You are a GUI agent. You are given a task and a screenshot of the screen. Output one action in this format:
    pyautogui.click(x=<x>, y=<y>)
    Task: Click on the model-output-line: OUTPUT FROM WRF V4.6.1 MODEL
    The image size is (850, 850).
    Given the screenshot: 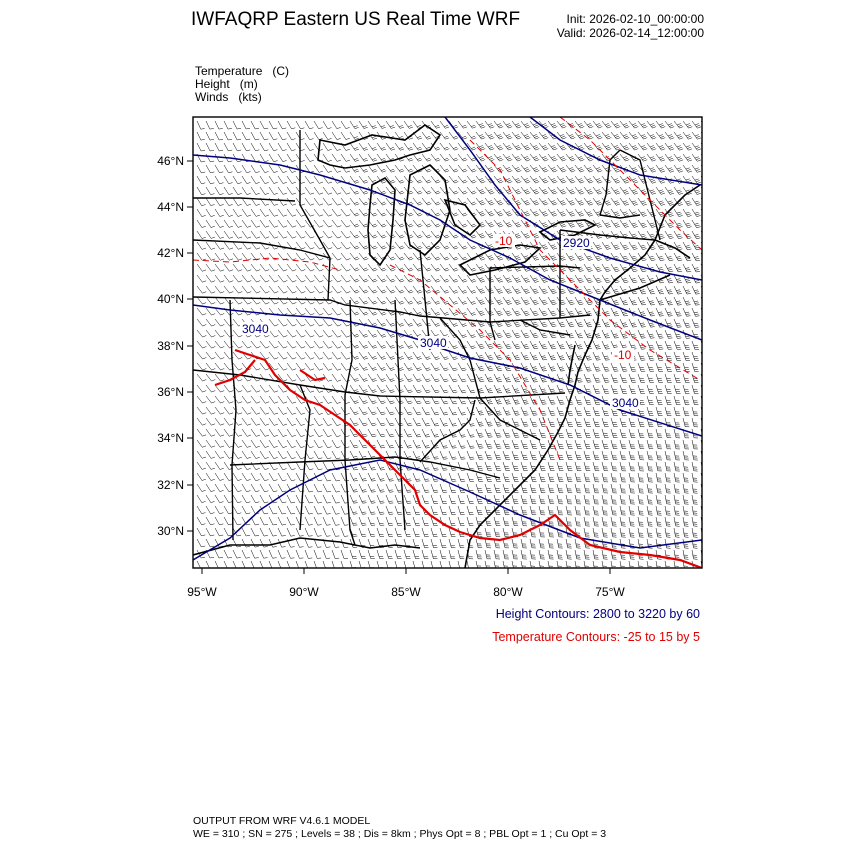 What is the action you would take?
    pyautogui.click(x=282, y=821)
    